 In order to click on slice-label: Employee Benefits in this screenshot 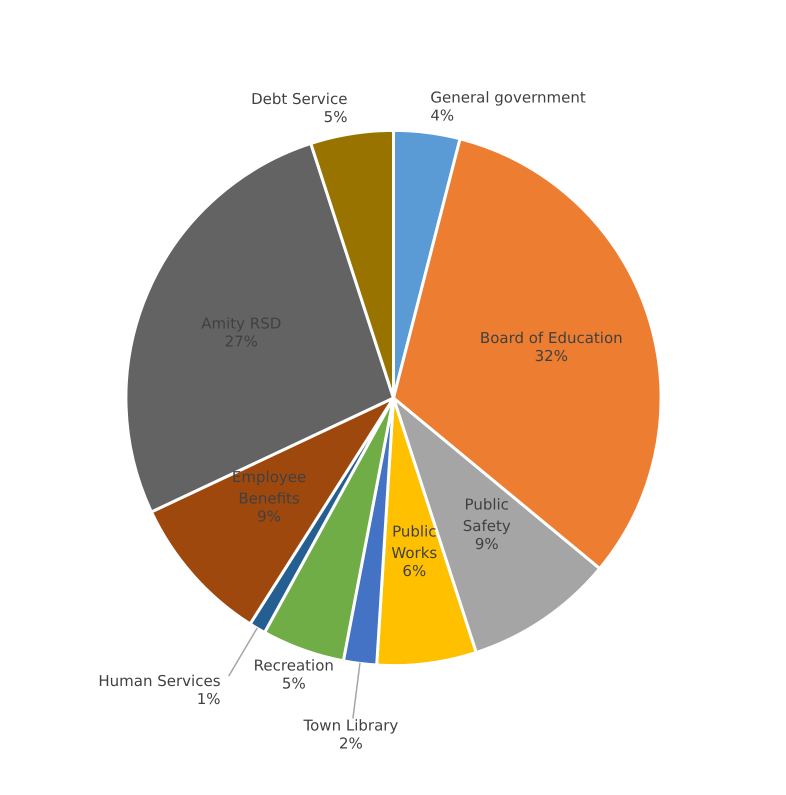, I will do `click(269, 488)`.